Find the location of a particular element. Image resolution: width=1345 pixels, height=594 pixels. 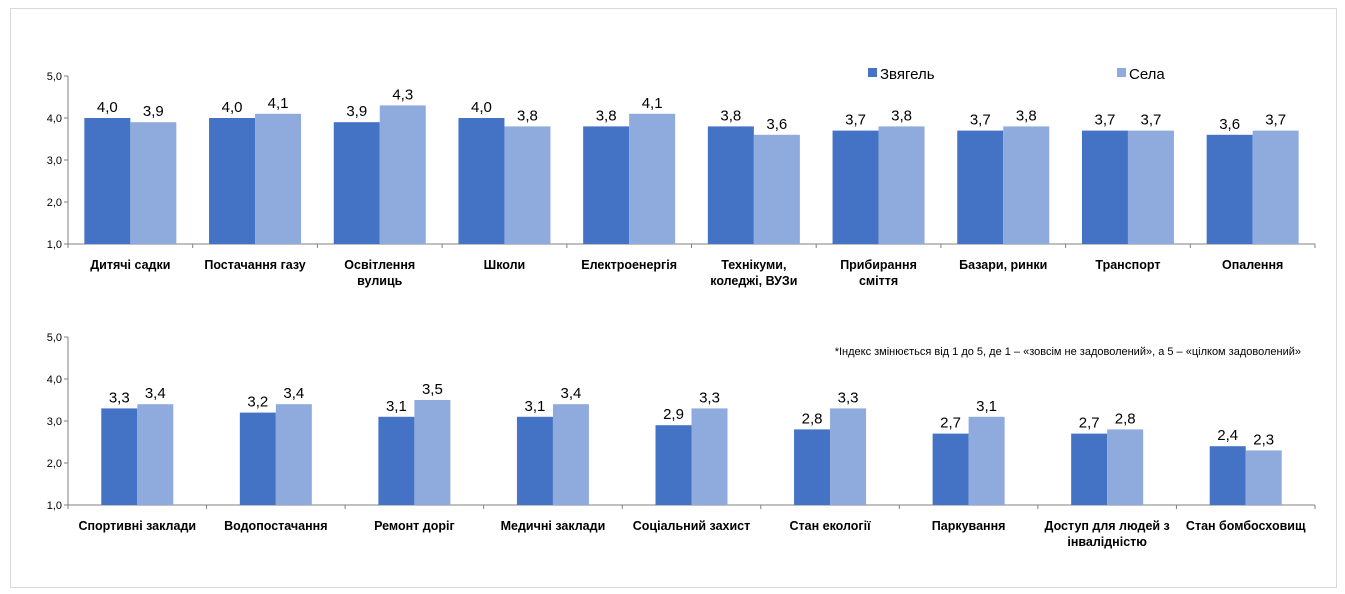

category-label-line: Технікуми, is located at coordinates (753, 265).